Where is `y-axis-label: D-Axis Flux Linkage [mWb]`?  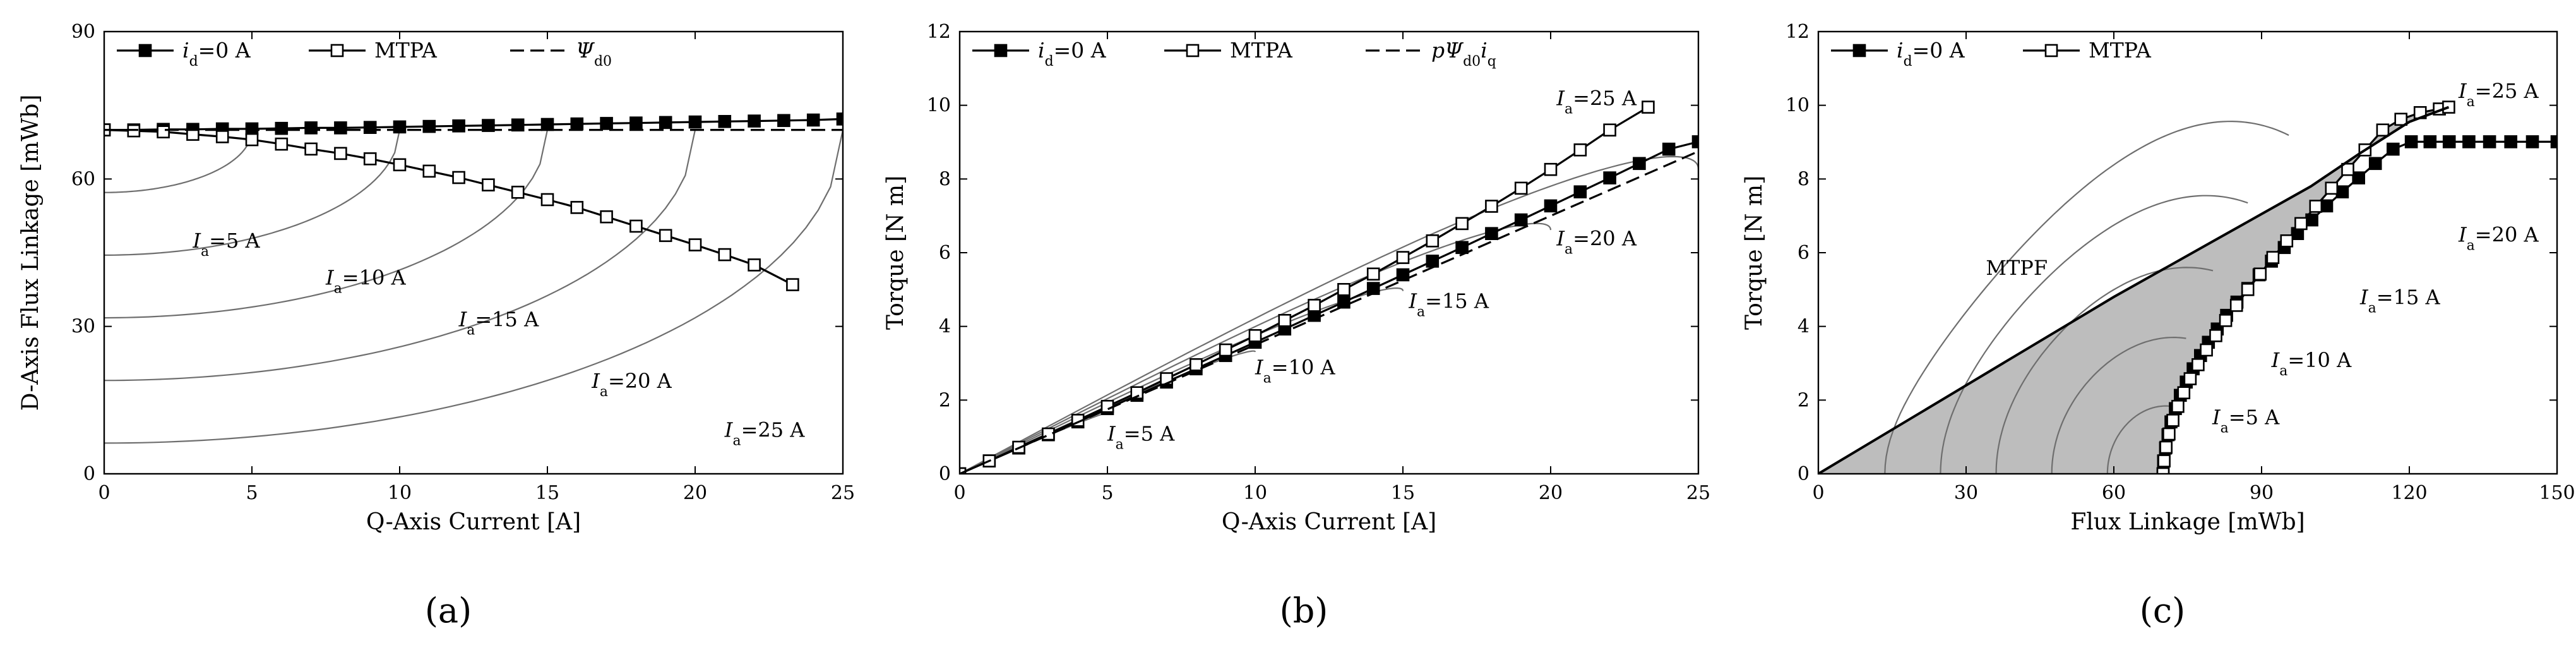
y-axis-label: D-Axis Flux Linkage [mWb] is located at coordinates (31, 253).